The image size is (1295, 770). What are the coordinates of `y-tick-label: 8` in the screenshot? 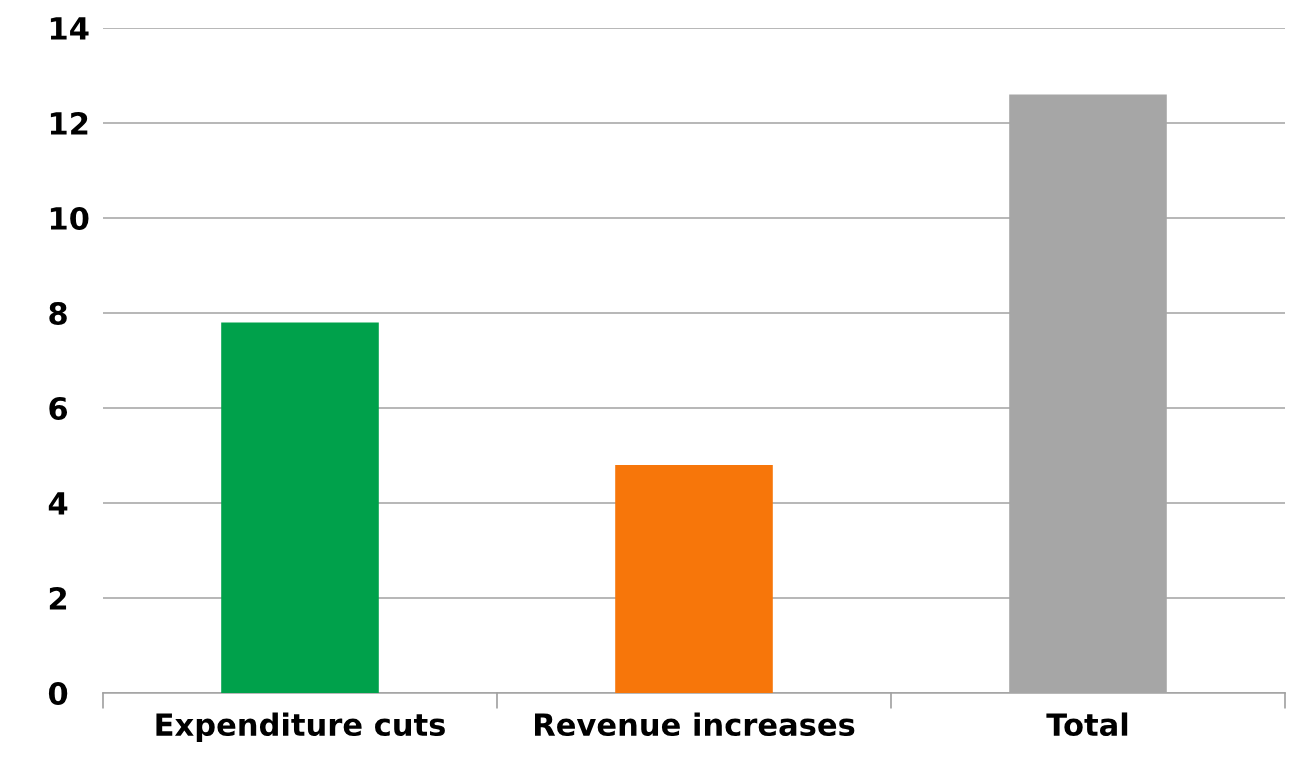 It's located at (58, 313).